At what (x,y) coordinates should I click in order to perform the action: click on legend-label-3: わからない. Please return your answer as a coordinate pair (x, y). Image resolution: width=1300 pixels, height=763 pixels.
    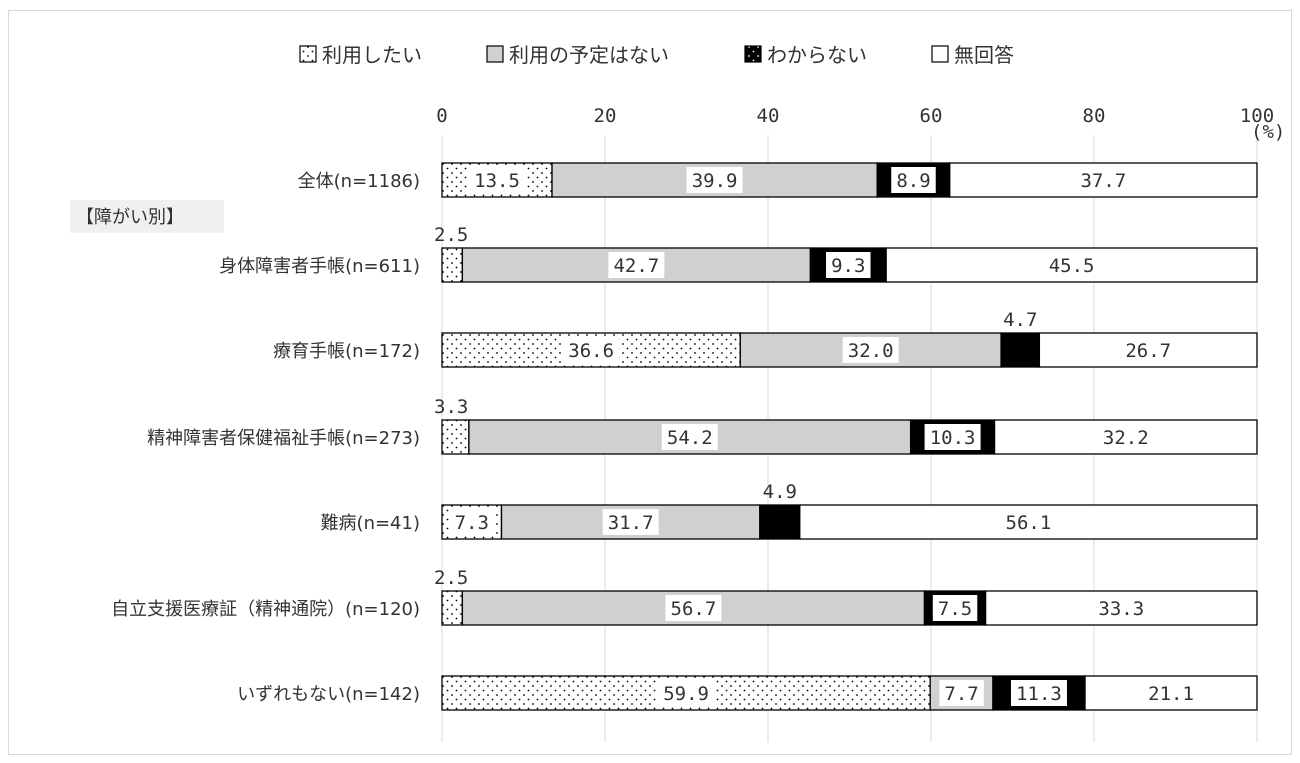
    Looking at the image, I should click on (817, 55).